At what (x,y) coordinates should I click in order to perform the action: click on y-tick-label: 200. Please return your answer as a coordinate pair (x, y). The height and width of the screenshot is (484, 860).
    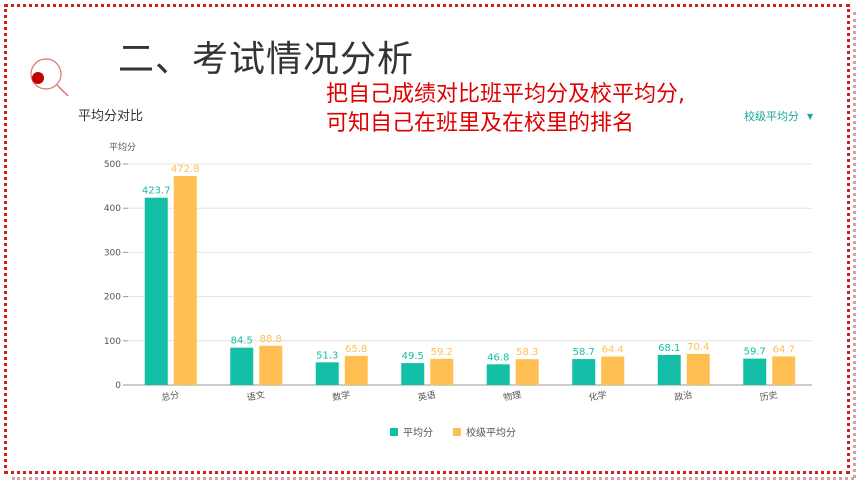
    Looking at the image, I should click on (112, 298).